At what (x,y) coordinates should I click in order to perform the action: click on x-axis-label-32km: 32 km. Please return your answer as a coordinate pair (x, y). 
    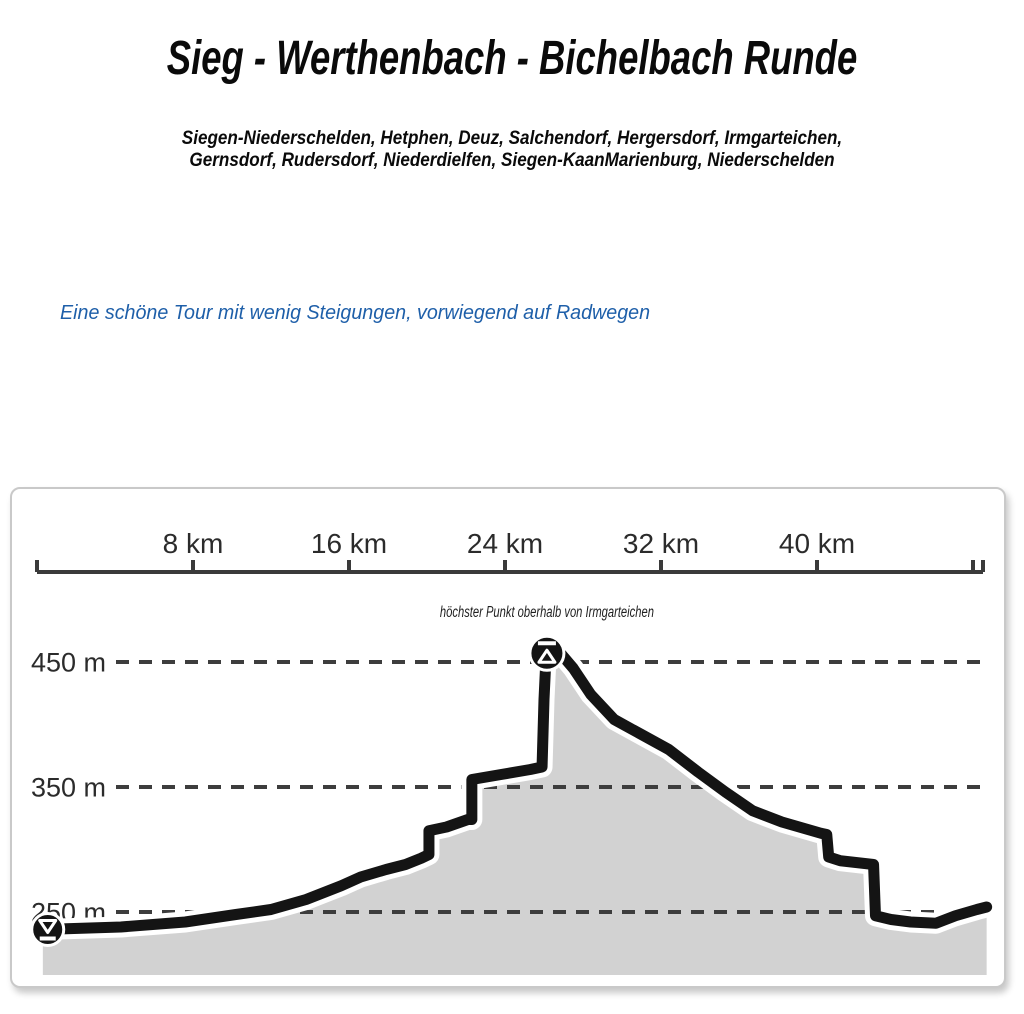
    Looking at the image, I should click on (661, 543).